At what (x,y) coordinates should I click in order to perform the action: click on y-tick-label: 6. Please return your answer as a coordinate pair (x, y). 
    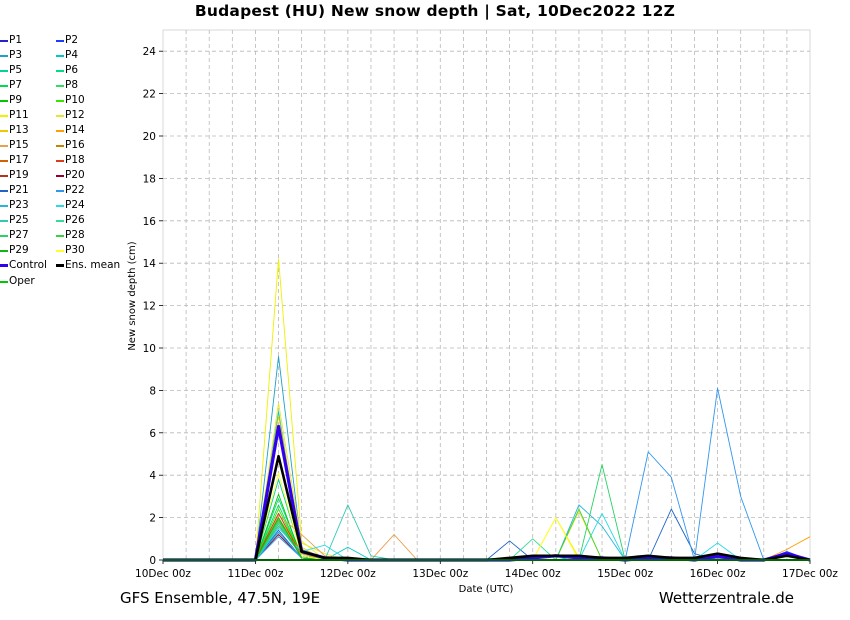
    Looking at the image, I should click on (152, 434).